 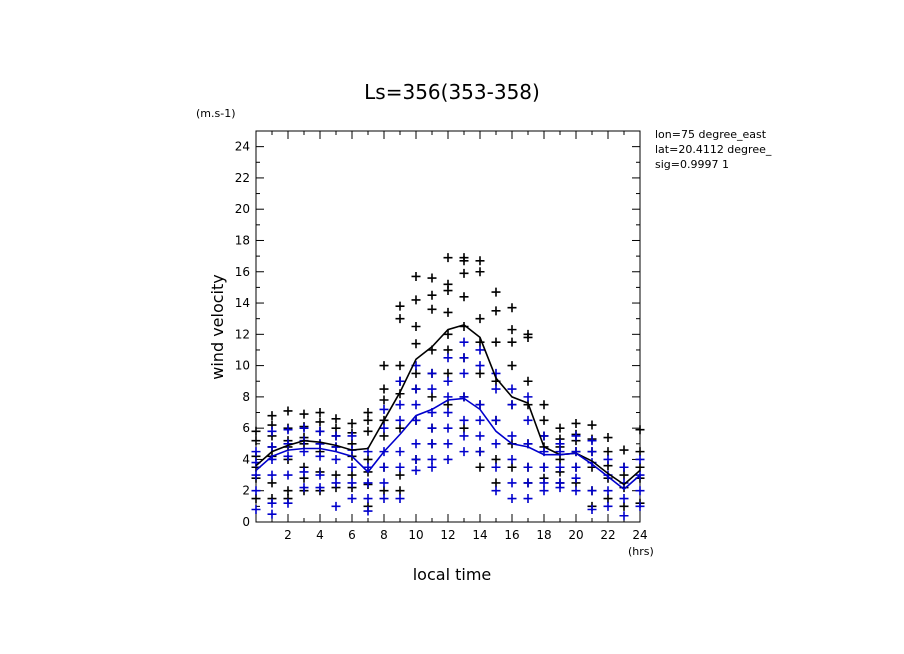 I want to click on y-tick-label: 24, so click(x=242, y=147).